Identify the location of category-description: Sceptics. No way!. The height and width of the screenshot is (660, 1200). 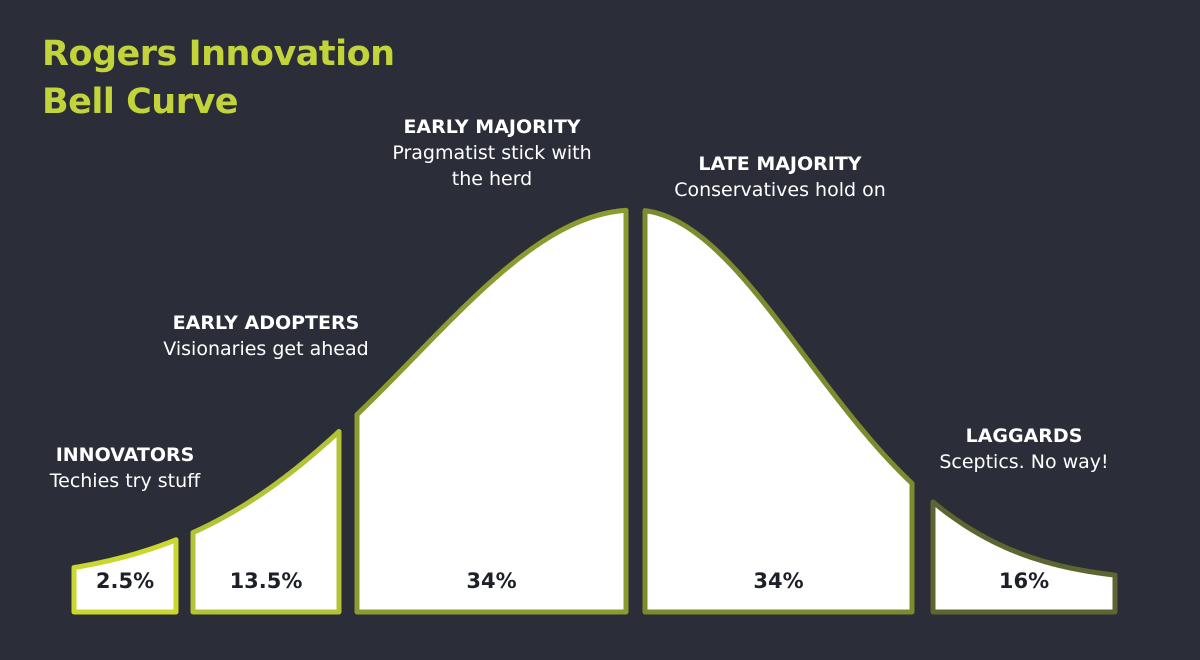
(1024, 462).